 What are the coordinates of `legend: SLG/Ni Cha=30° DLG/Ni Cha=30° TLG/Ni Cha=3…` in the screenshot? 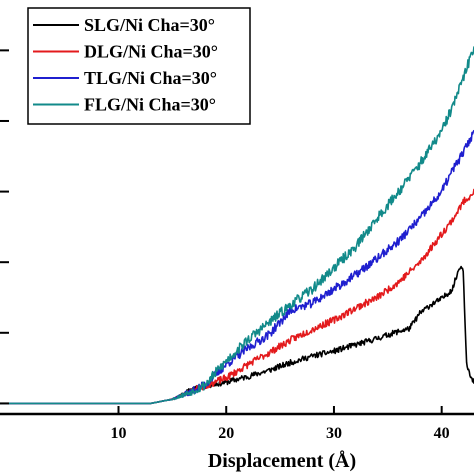 It's located at (139, 66).